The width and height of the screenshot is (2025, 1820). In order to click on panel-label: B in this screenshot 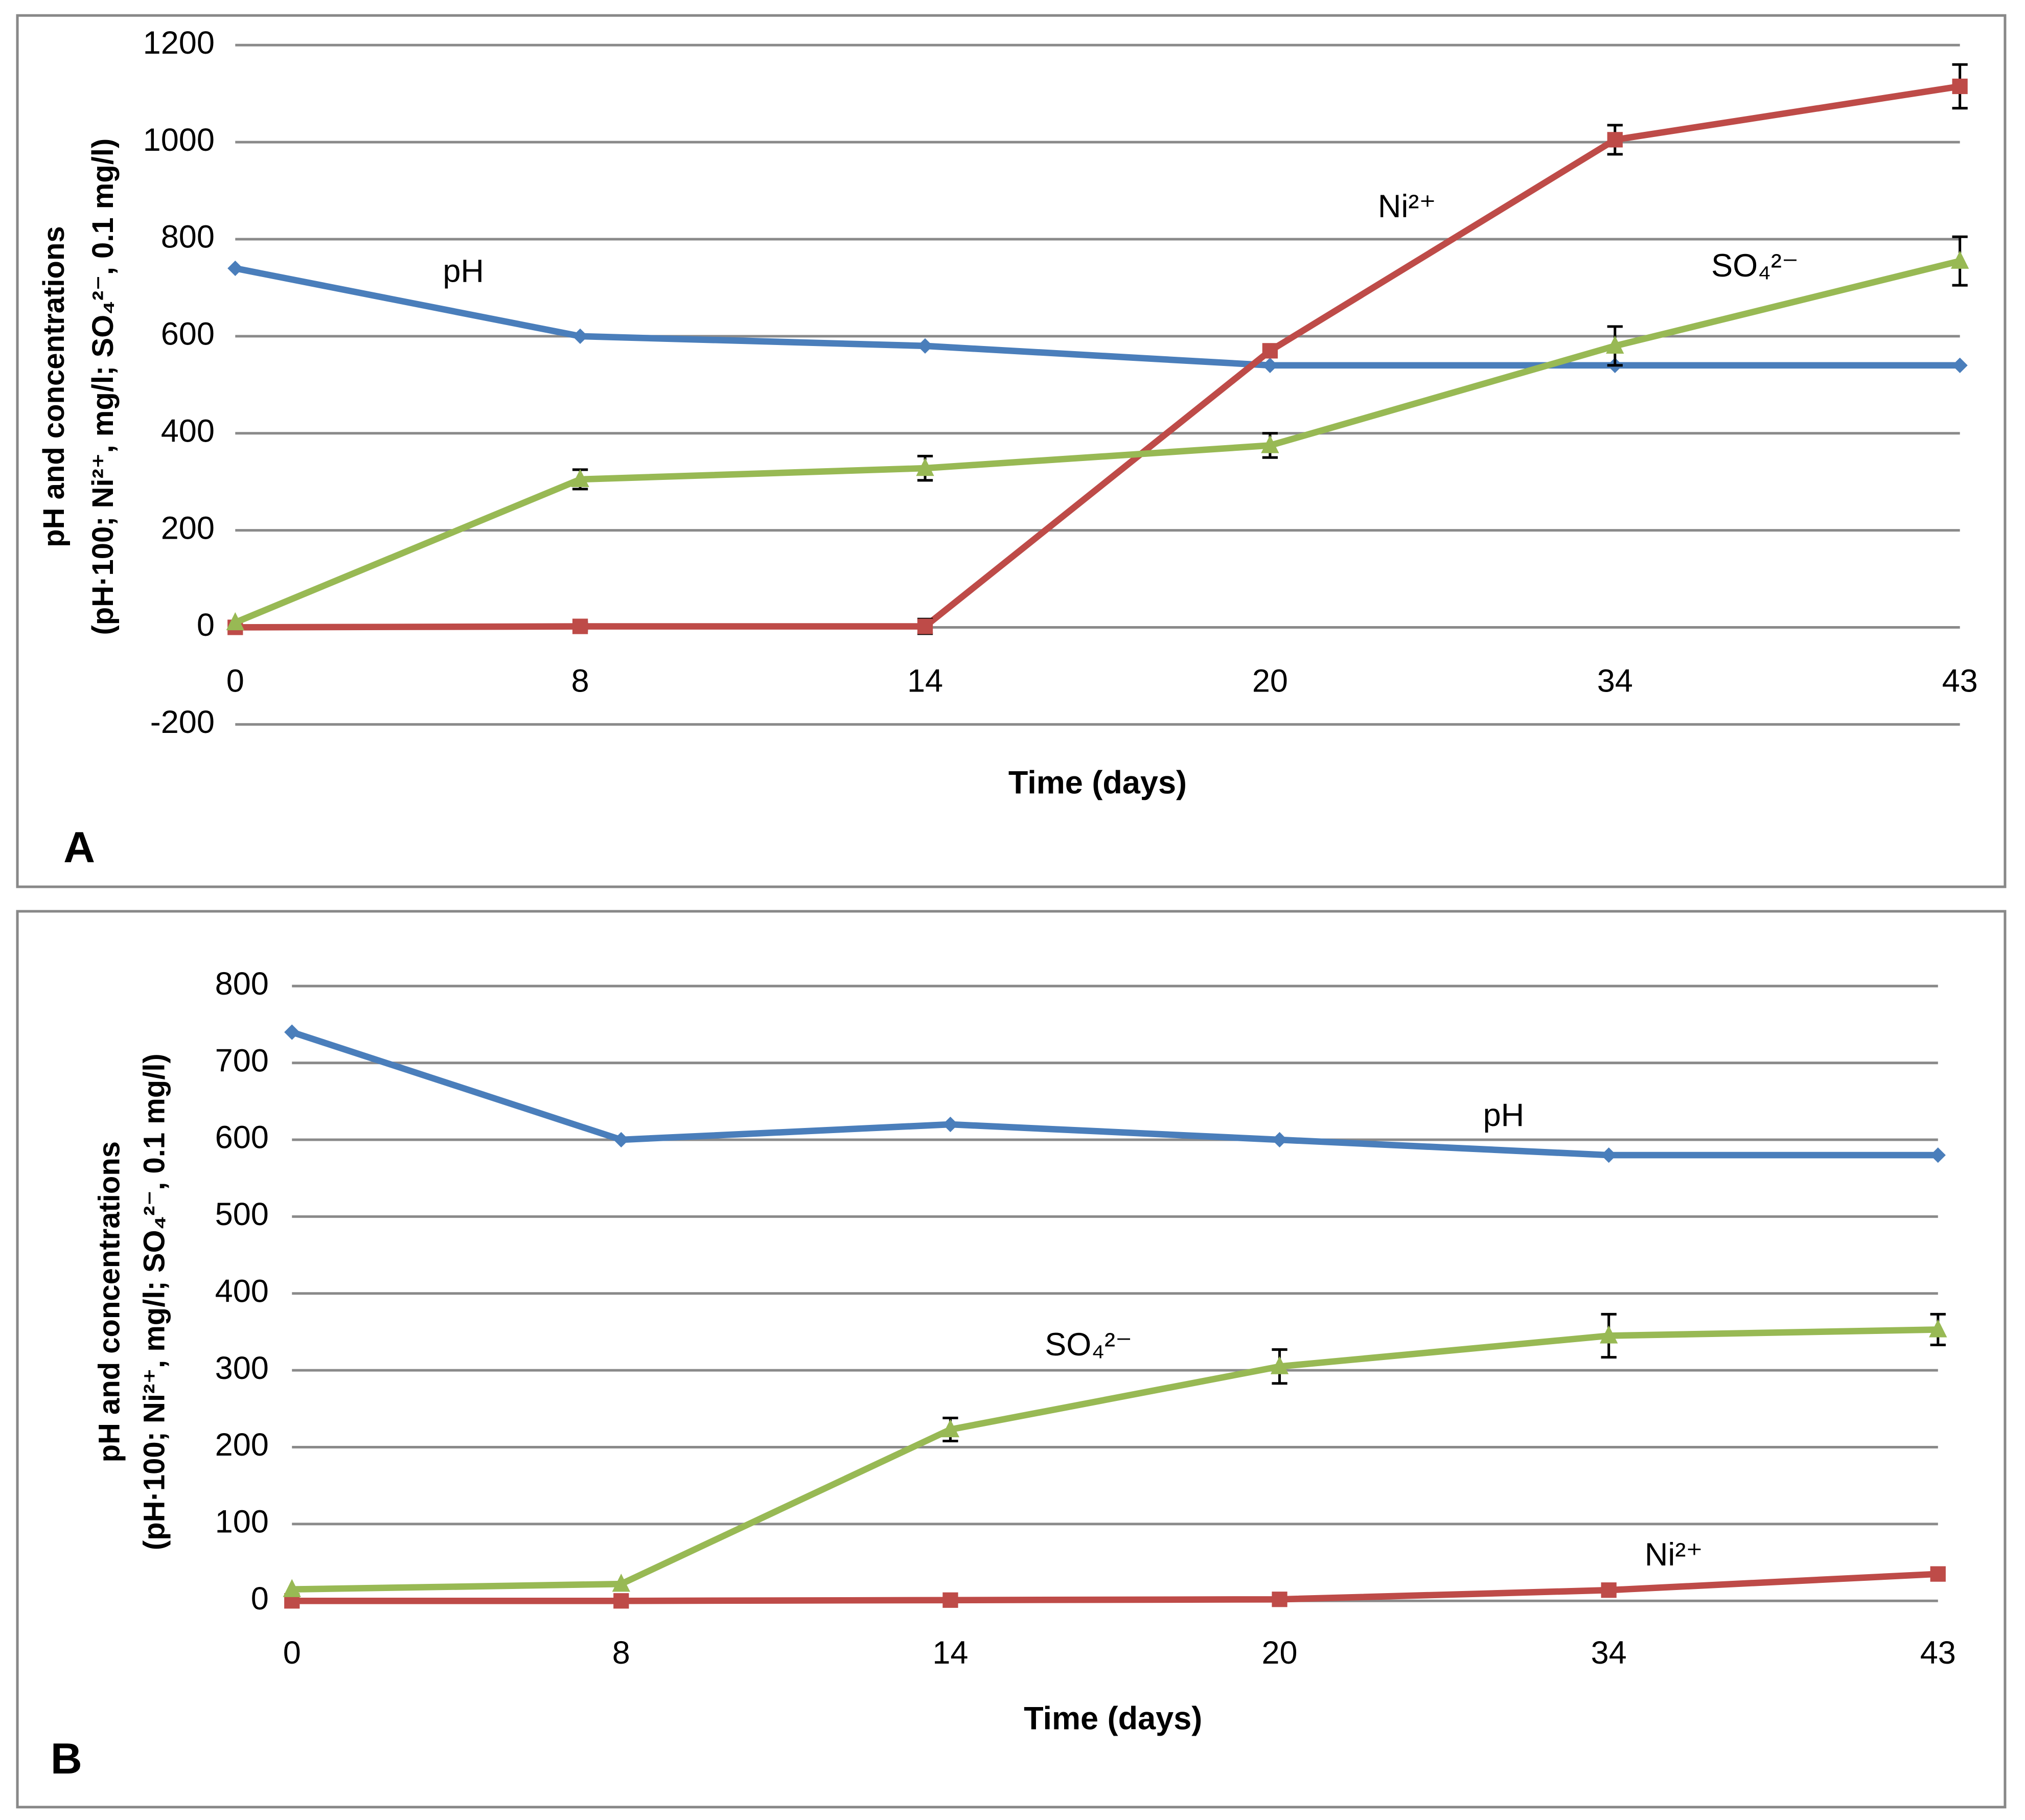, I will do `click(66, 1758)`.